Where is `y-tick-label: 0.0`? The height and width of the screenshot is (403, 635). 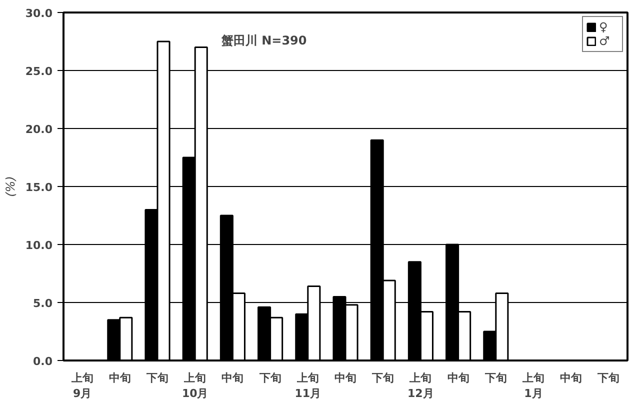 y-tick-label: 0.0 is located at coordinates (43, 361).